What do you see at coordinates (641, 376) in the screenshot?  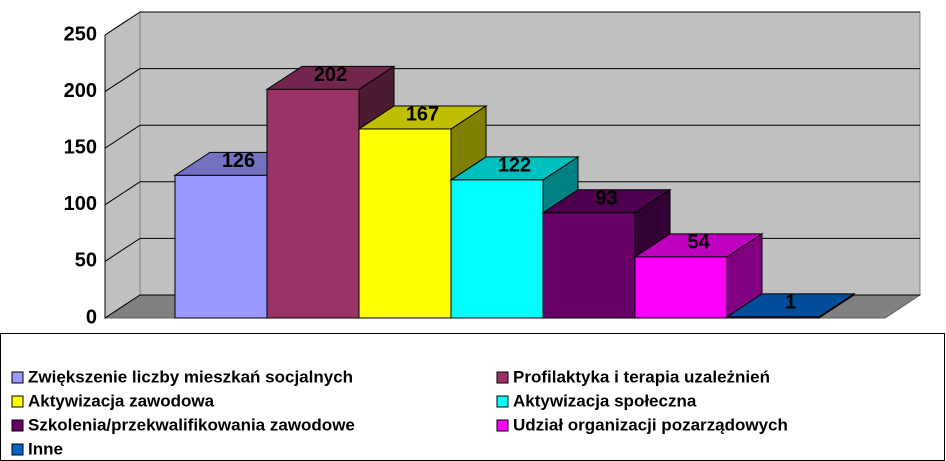 I see `legend-label: Profilaktyka i terapia uzależnień` at bounding box center [641, 376].